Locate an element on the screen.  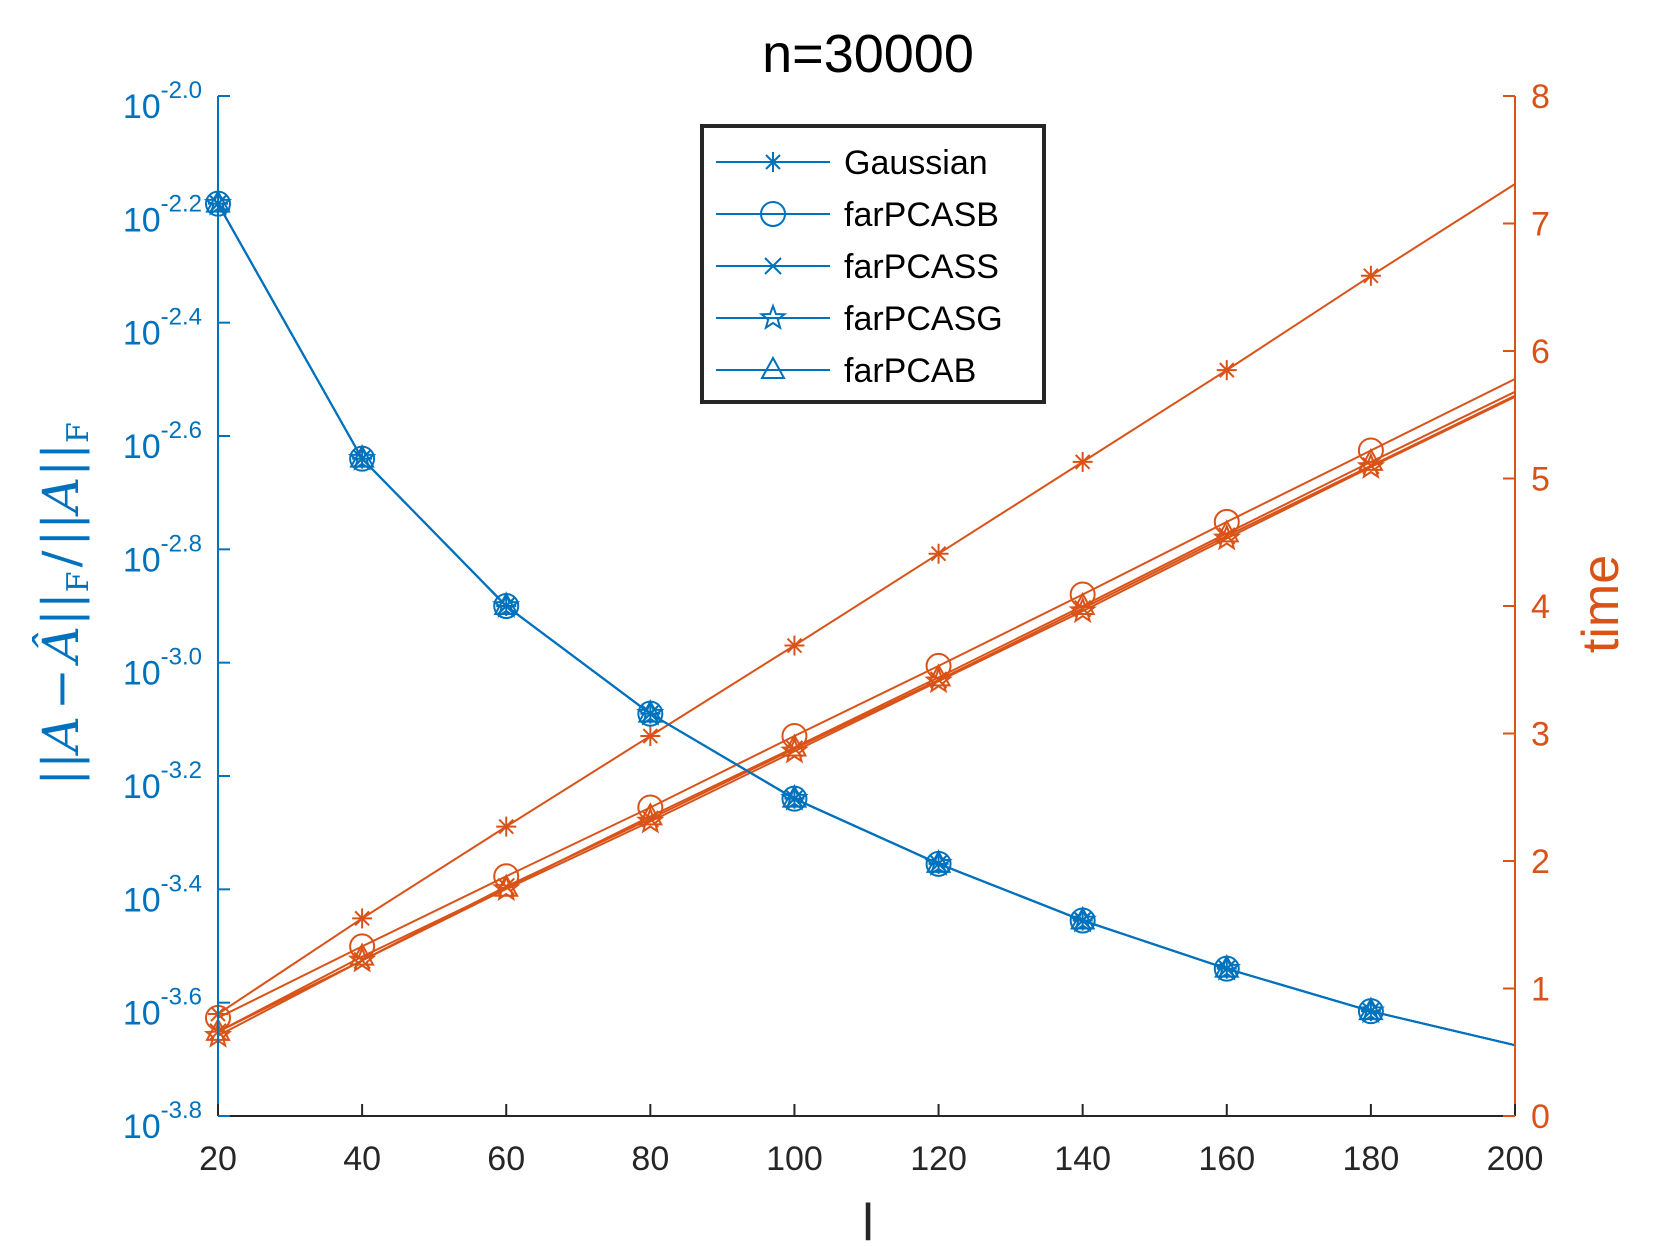
x-tick-label: 140 is located at coordinates (1082, 1159).